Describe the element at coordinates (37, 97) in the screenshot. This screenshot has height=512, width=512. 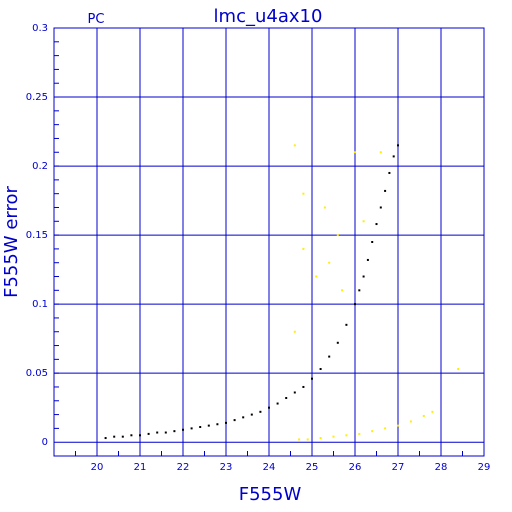
I see `y-tick-label: 0.25` at that location.